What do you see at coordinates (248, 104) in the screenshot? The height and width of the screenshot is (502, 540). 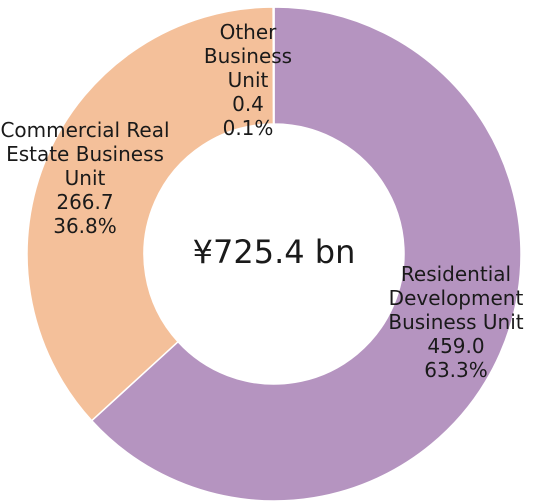 I see `value-label: 0.4` at bounding box center [248, 104].